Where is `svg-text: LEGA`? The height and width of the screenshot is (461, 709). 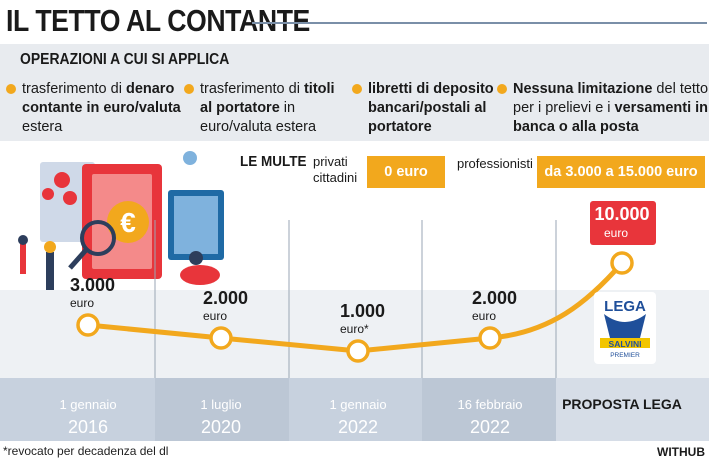 svg-text: LEGA is located at coordinates (625, 306).